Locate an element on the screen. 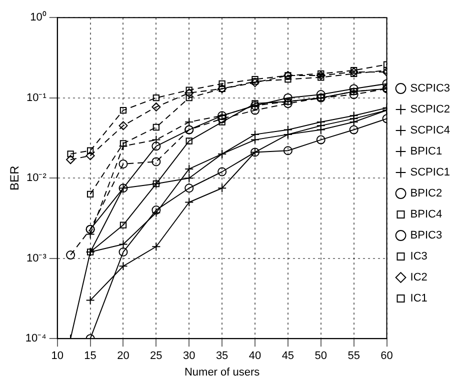 The height and width of the screenshot is (387, 474). x-tick-label: 15 is located at coordinates (90, 356).